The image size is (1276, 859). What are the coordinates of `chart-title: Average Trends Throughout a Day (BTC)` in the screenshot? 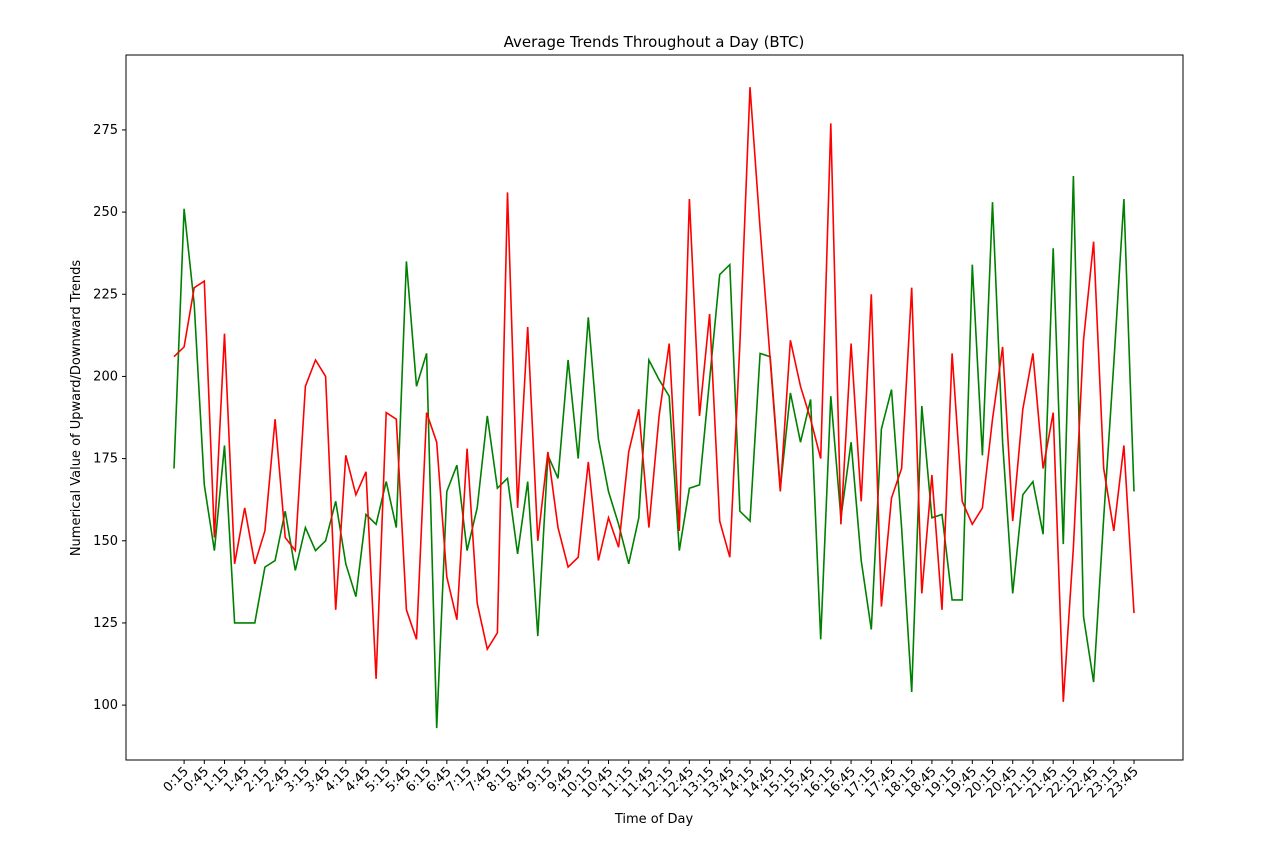 It's located at (654, 42).